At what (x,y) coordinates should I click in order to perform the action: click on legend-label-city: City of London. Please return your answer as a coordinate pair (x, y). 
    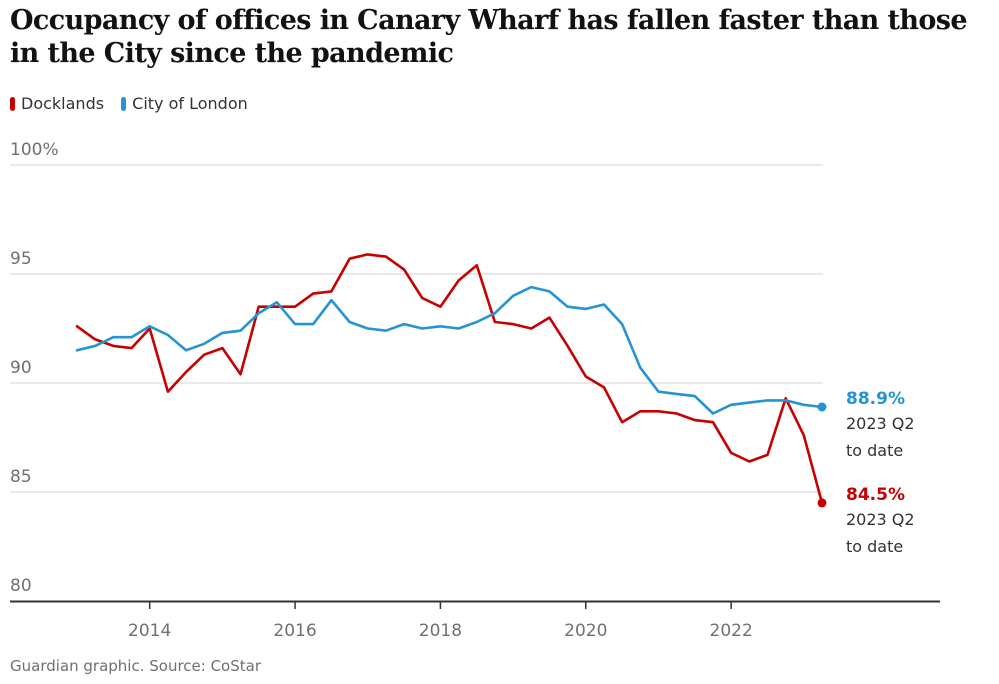
    Looking at the image, I should click on (190, 103).